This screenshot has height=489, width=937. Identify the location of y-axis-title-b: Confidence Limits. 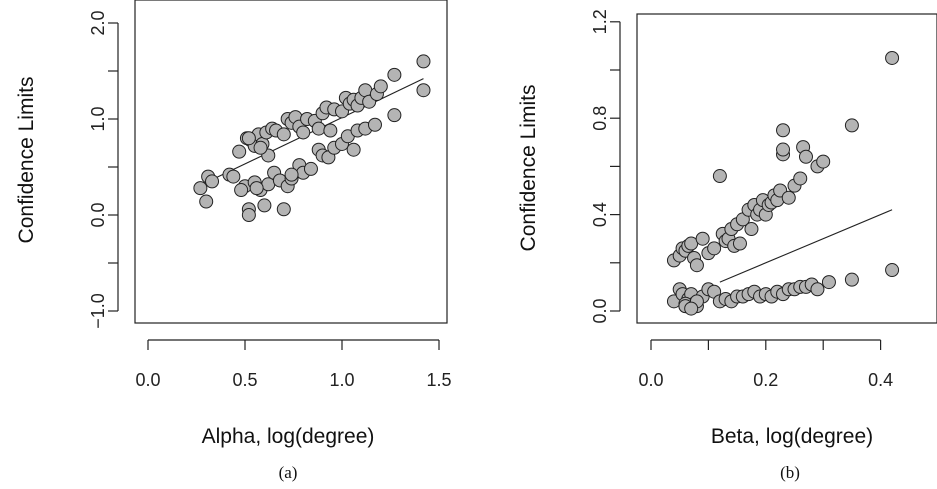
(528, 168).